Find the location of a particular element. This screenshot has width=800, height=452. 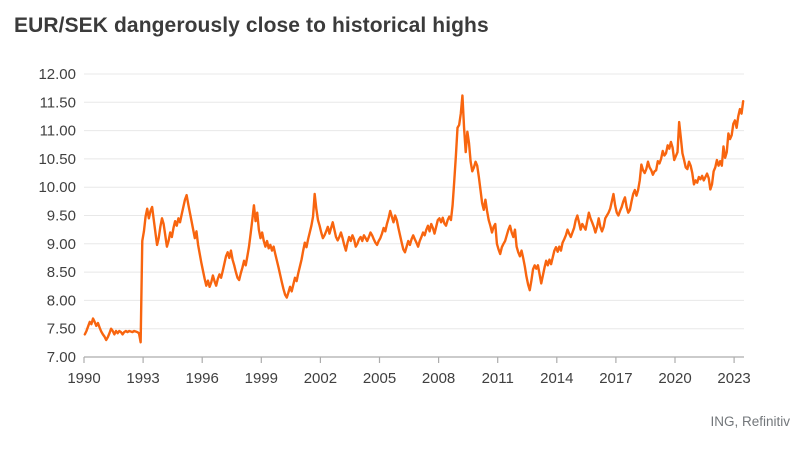

svg-text: 7.50 is located at coordinates (61, 329).